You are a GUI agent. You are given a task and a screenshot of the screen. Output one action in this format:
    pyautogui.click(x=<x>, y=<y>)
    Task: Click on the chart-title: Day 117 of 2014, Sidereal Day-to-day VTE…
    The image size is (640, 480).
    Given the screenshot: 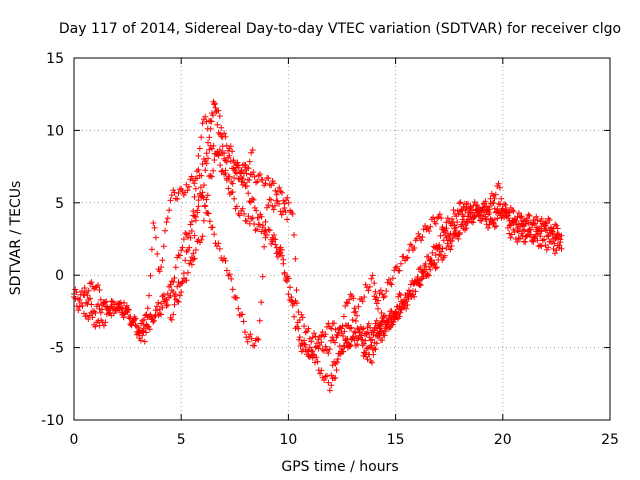 What is the action you would take?
    pyautogui.click(x=340, y=29)
    